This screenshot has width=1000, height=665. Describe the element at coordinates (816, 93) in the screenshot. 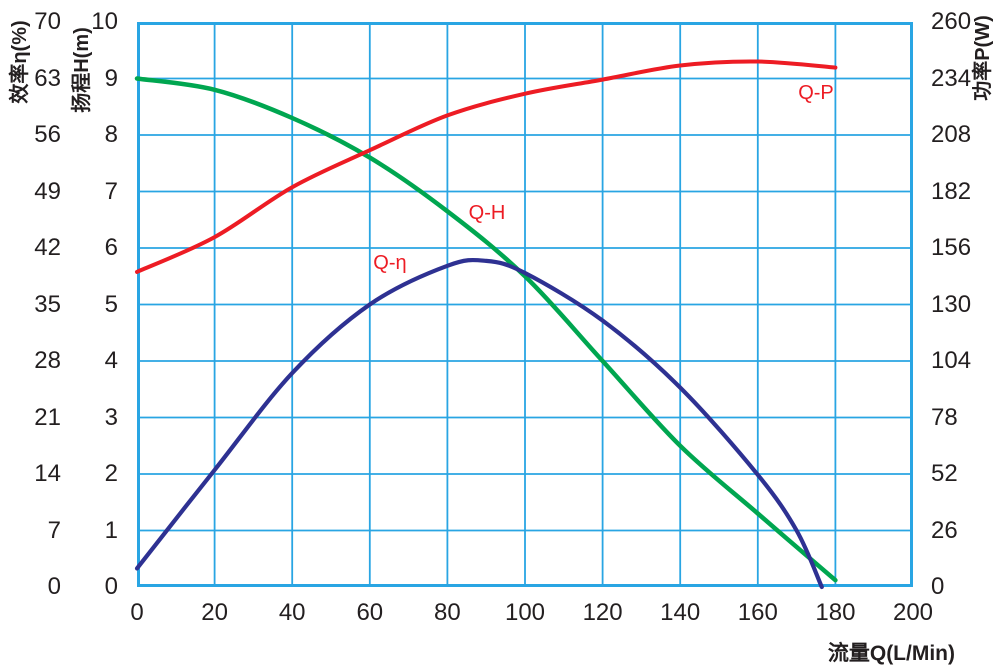

I see `curve-label-Q-P: Q-P` at that location.